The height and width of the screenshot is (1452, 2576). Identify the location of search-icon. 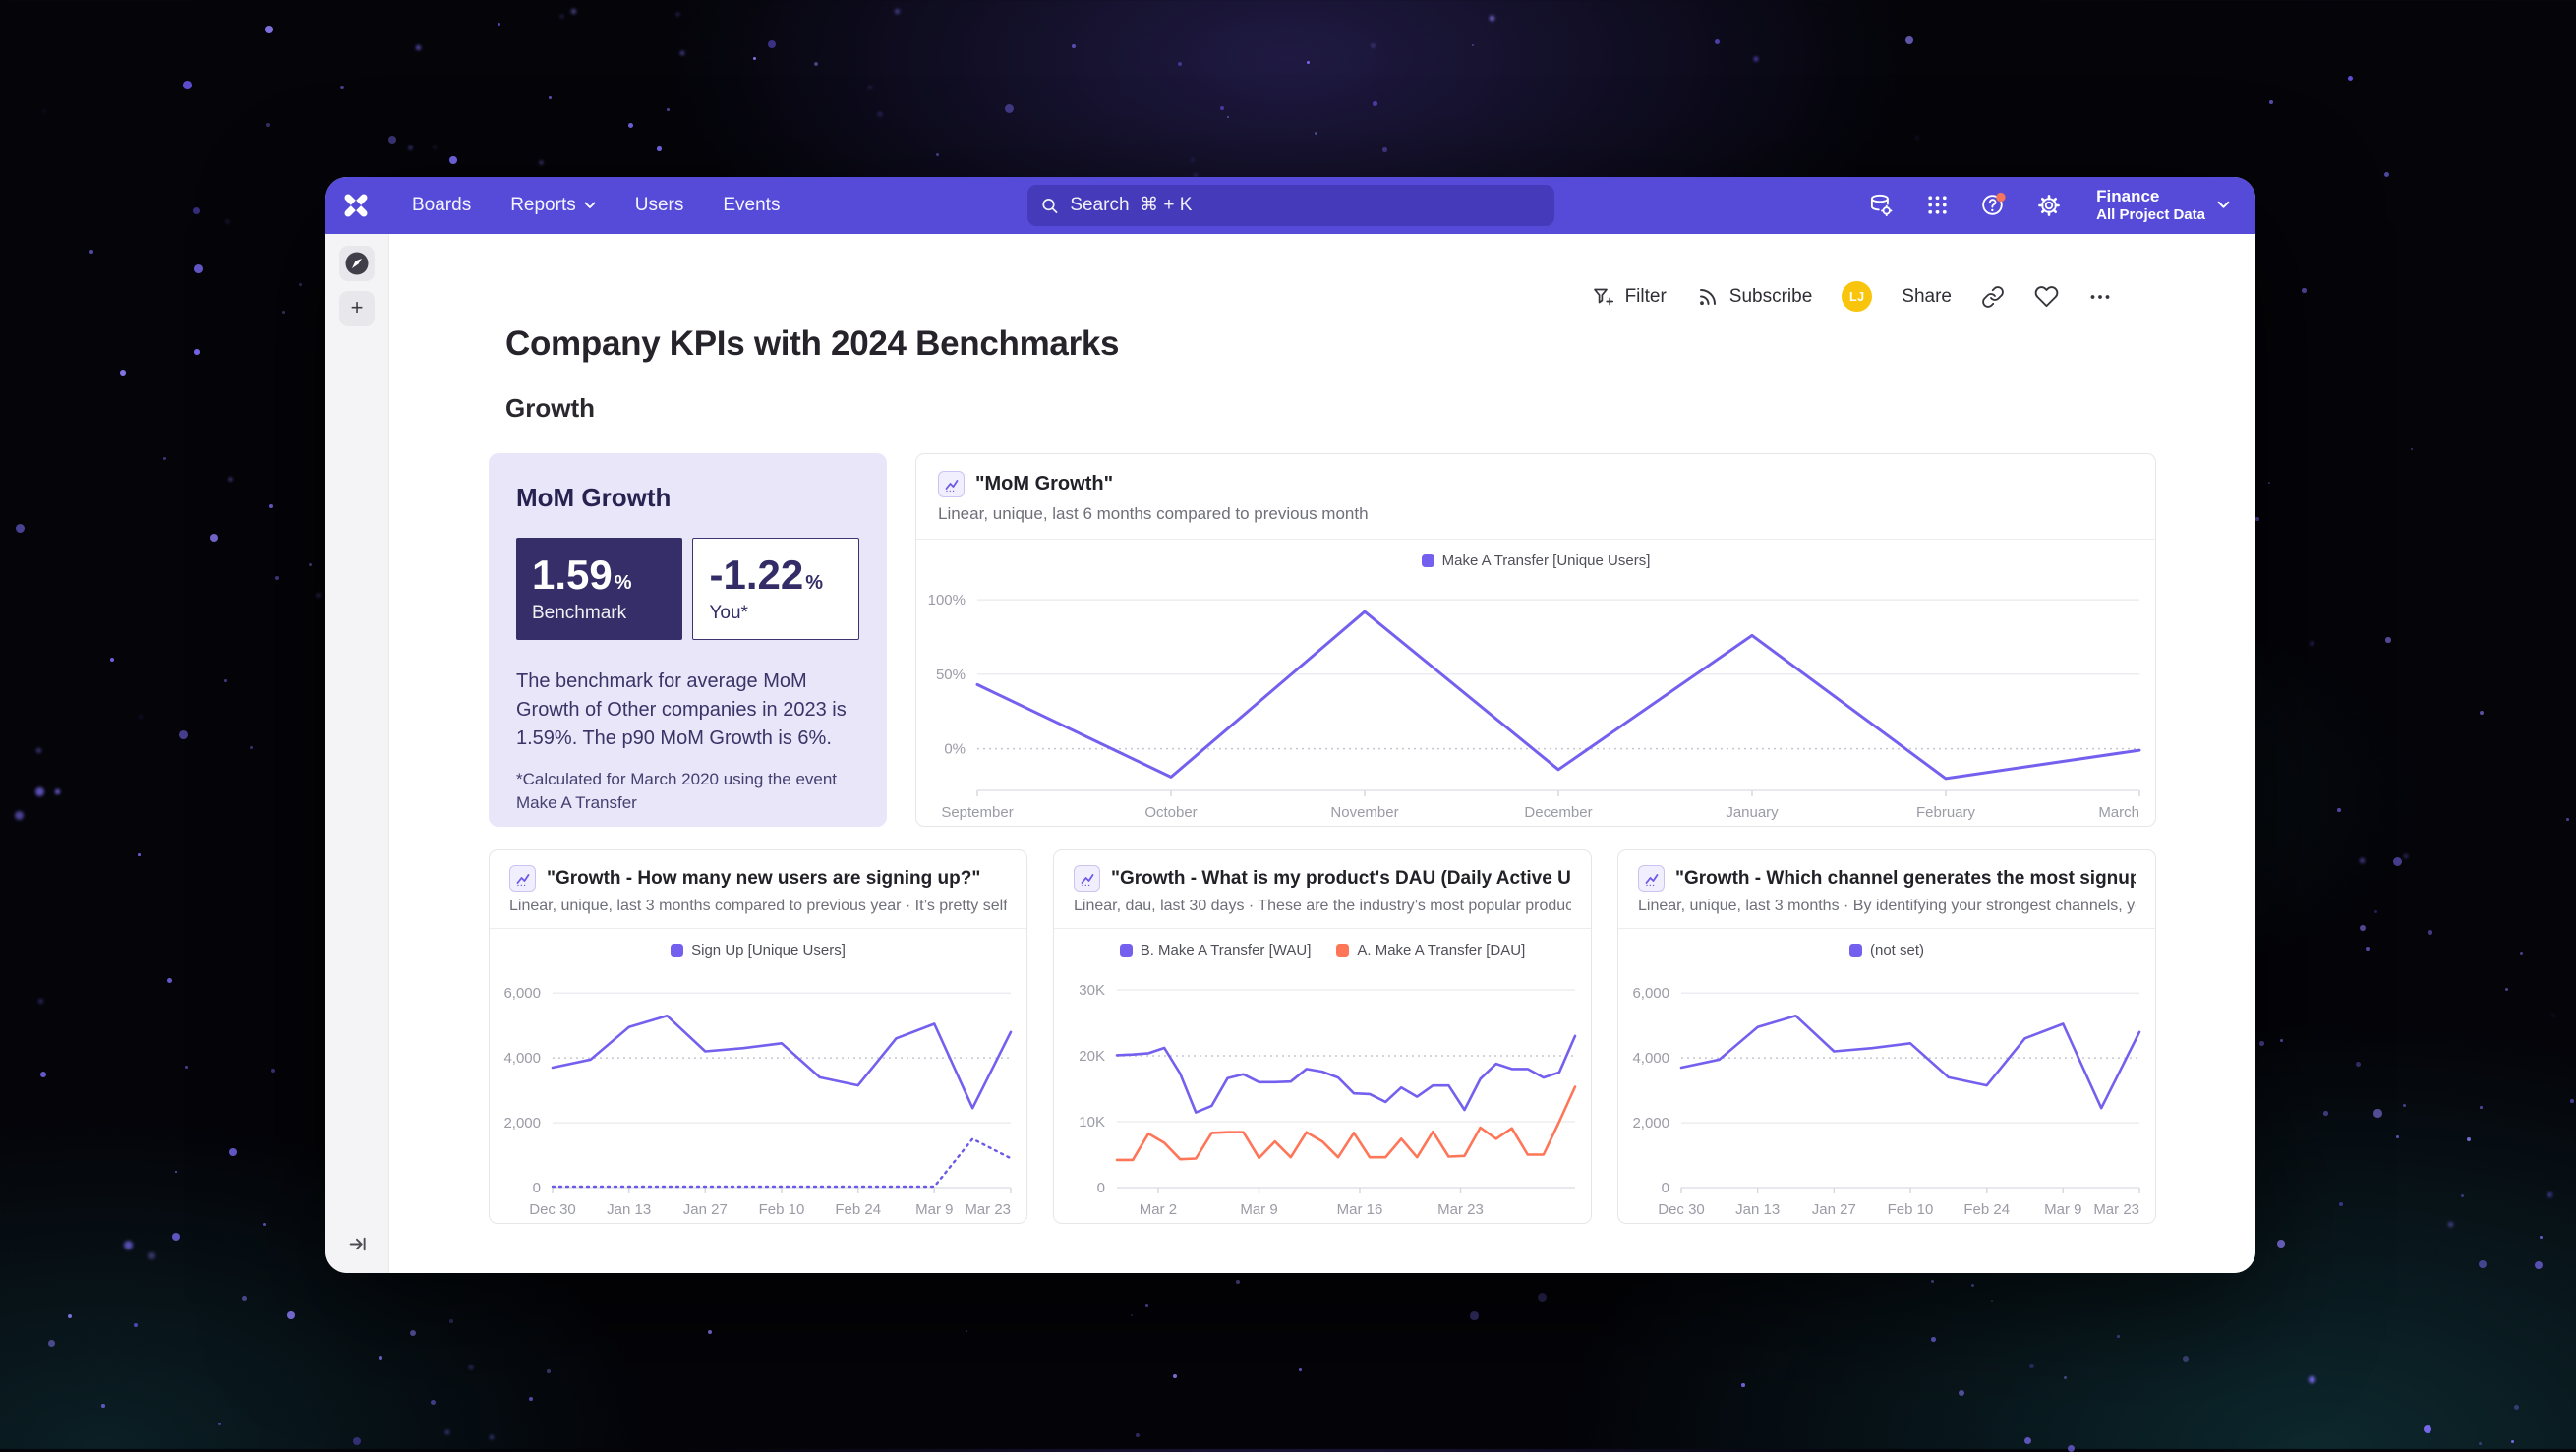
(1049, 205).